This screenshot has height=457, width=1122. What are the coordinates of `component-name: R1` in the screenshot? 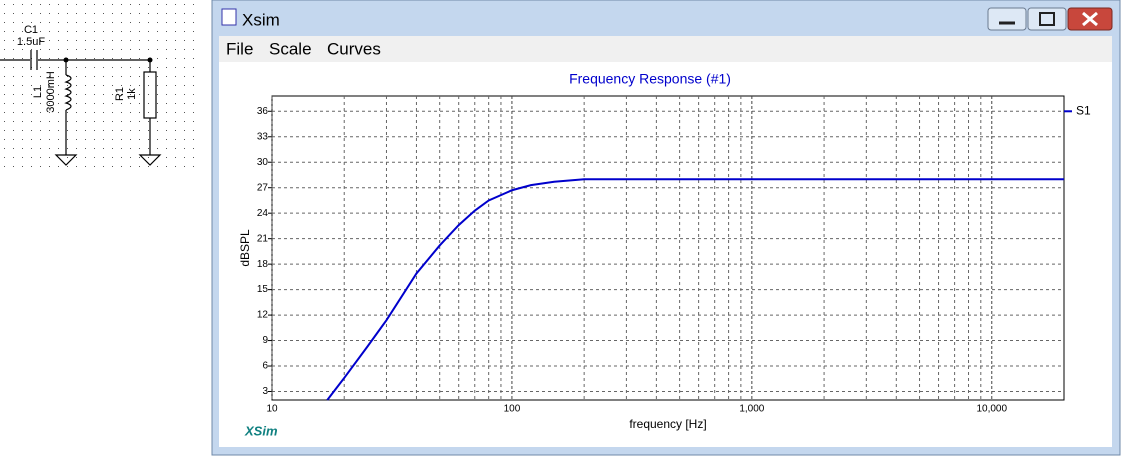 It's located at (120, 94).